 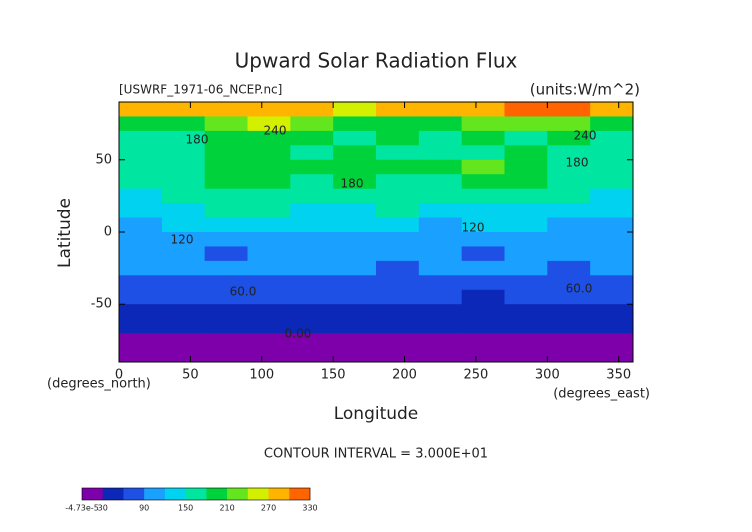 What do you see at coordinates (103, 159) in the screenshot?
I see `y-tick-label: 50` at bounding box center [103, 159].